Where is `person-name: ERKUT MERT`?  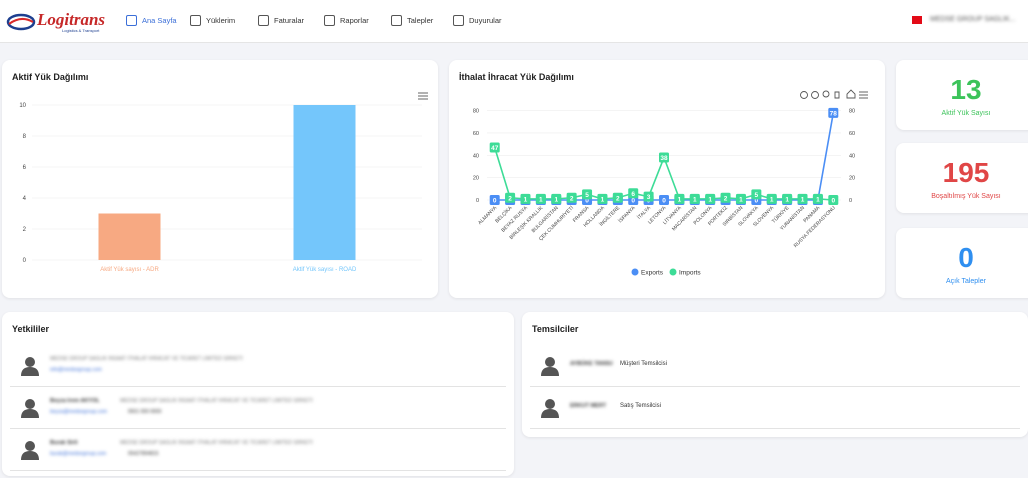
person-name: ERKUT MERT is located at coordinates (588, 406).